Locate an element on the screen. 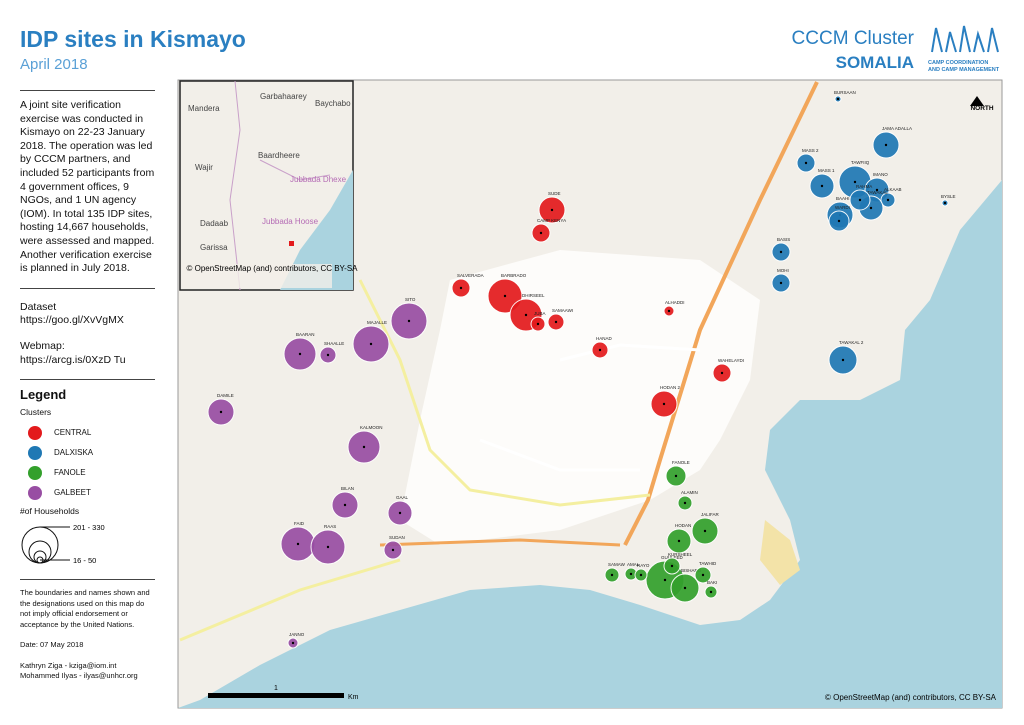 Image resolution: width=1024 pixels, height=725 pixels. legend-item: GALBEET is located at coordinates (87, 493).